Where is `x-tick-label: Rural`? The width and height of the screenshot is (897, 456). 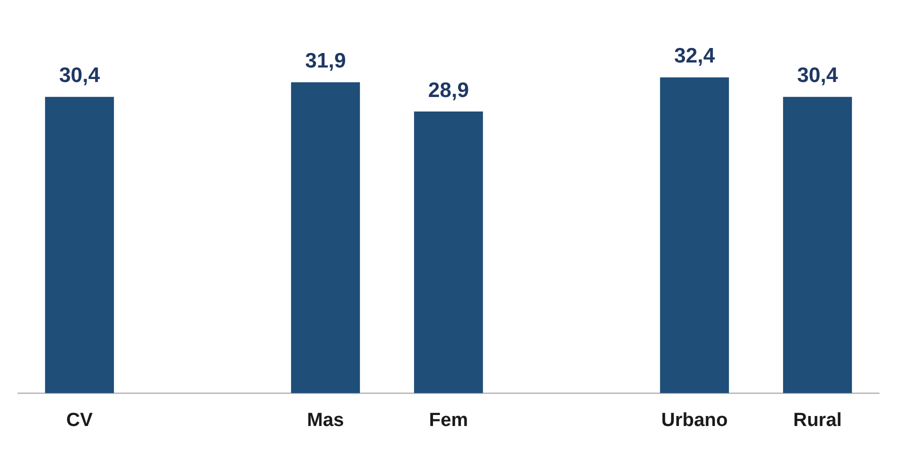
x-tick-label: Rural is located at coordinates (817, 420).